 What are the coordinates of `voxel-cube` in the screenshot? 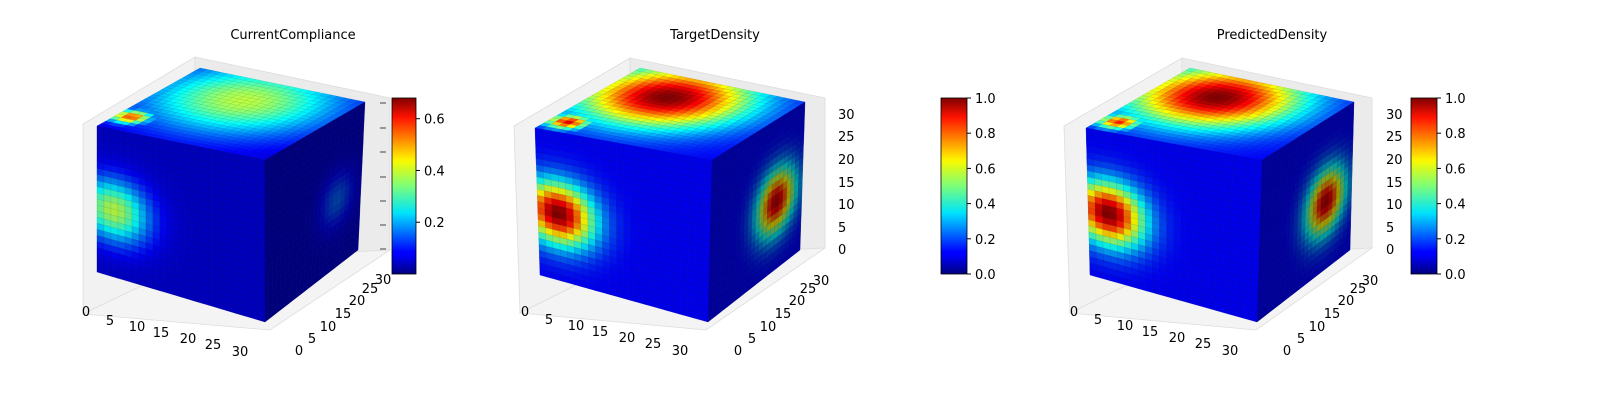 It's located at (231, 195).